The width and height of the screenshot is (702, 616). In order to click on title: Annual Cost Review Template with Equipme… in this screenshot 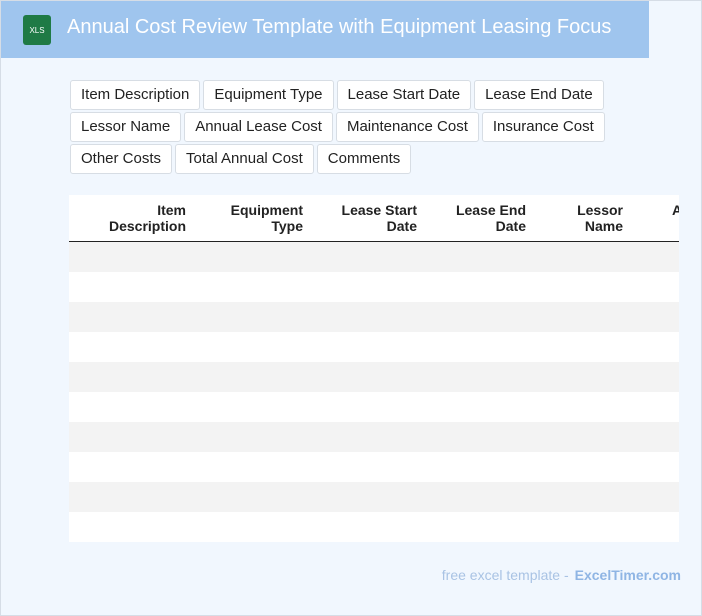, I will do `click(339, 27)`.